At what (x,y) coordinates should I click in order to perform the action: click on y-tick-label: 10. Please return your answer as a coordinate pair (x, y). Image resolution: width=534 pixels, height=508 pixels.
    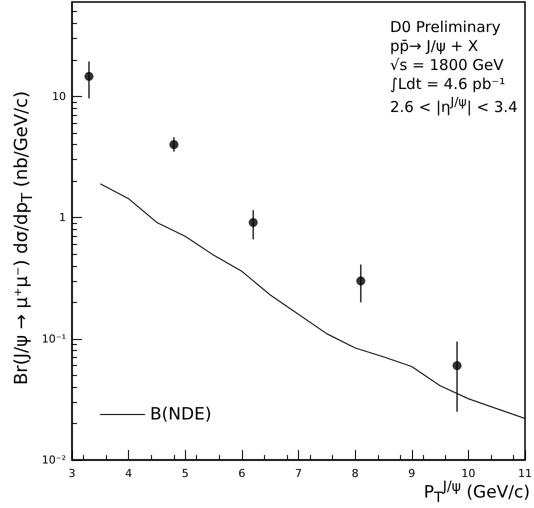
    Looking at the image, I should click on (59, 96).